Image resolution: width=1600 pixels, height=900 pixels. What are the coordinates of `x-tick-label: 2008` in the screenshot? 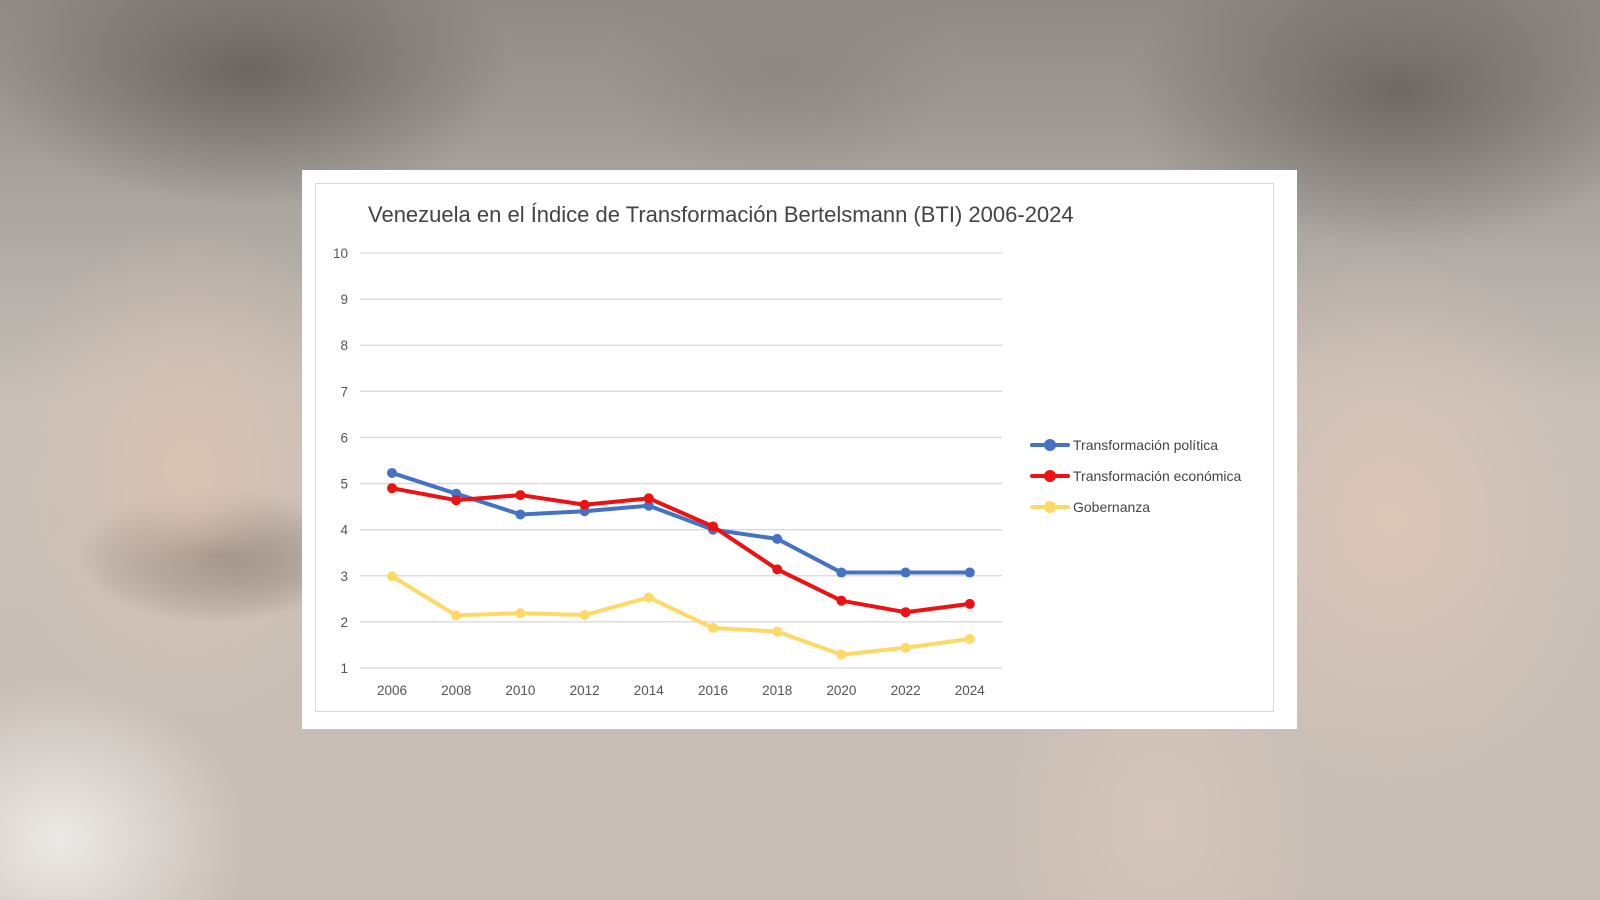 It's located at (456, 690).